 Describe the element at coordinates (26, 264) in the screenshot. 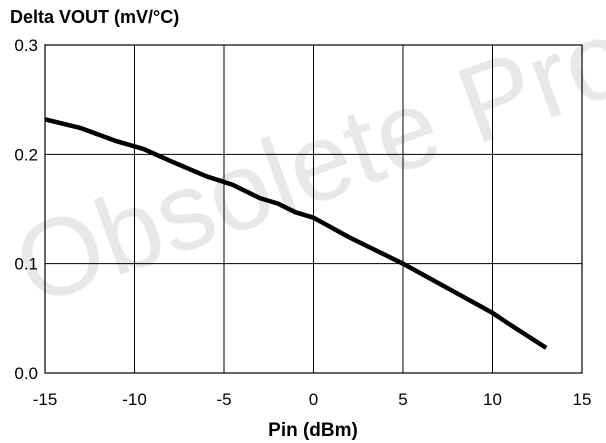

I see `y-tick-label: 0.1` at that location.